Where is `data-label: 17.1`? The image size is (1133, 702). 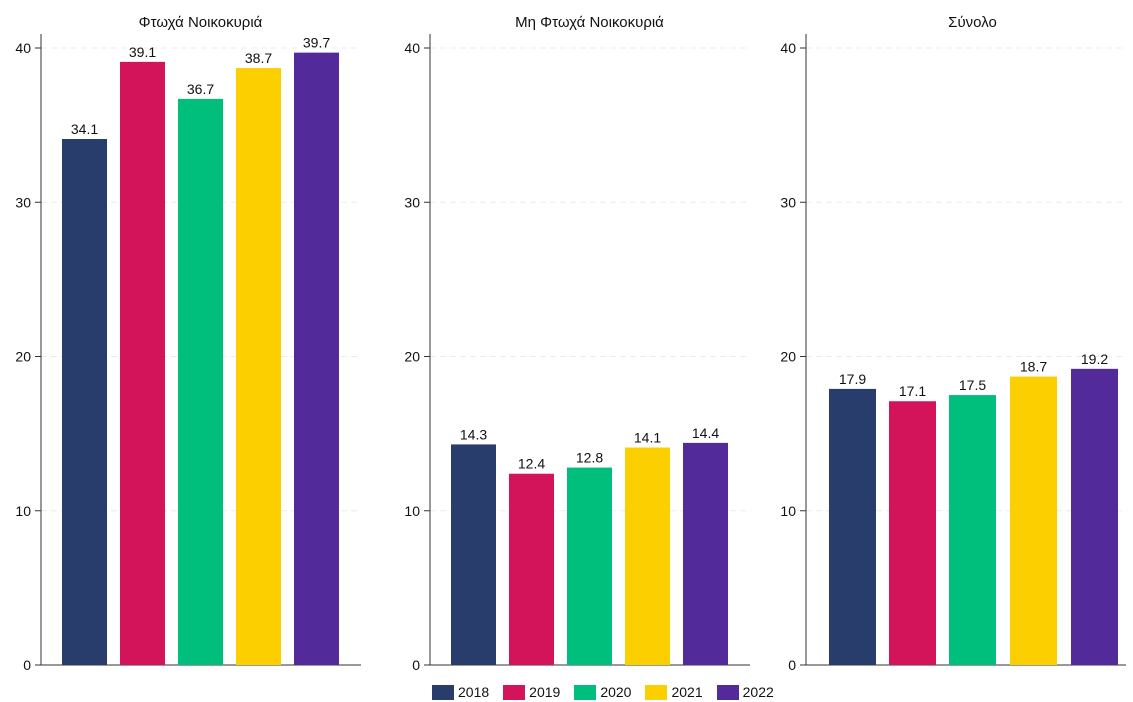
data-label: 17.1 is located at coordinates (912, 391).